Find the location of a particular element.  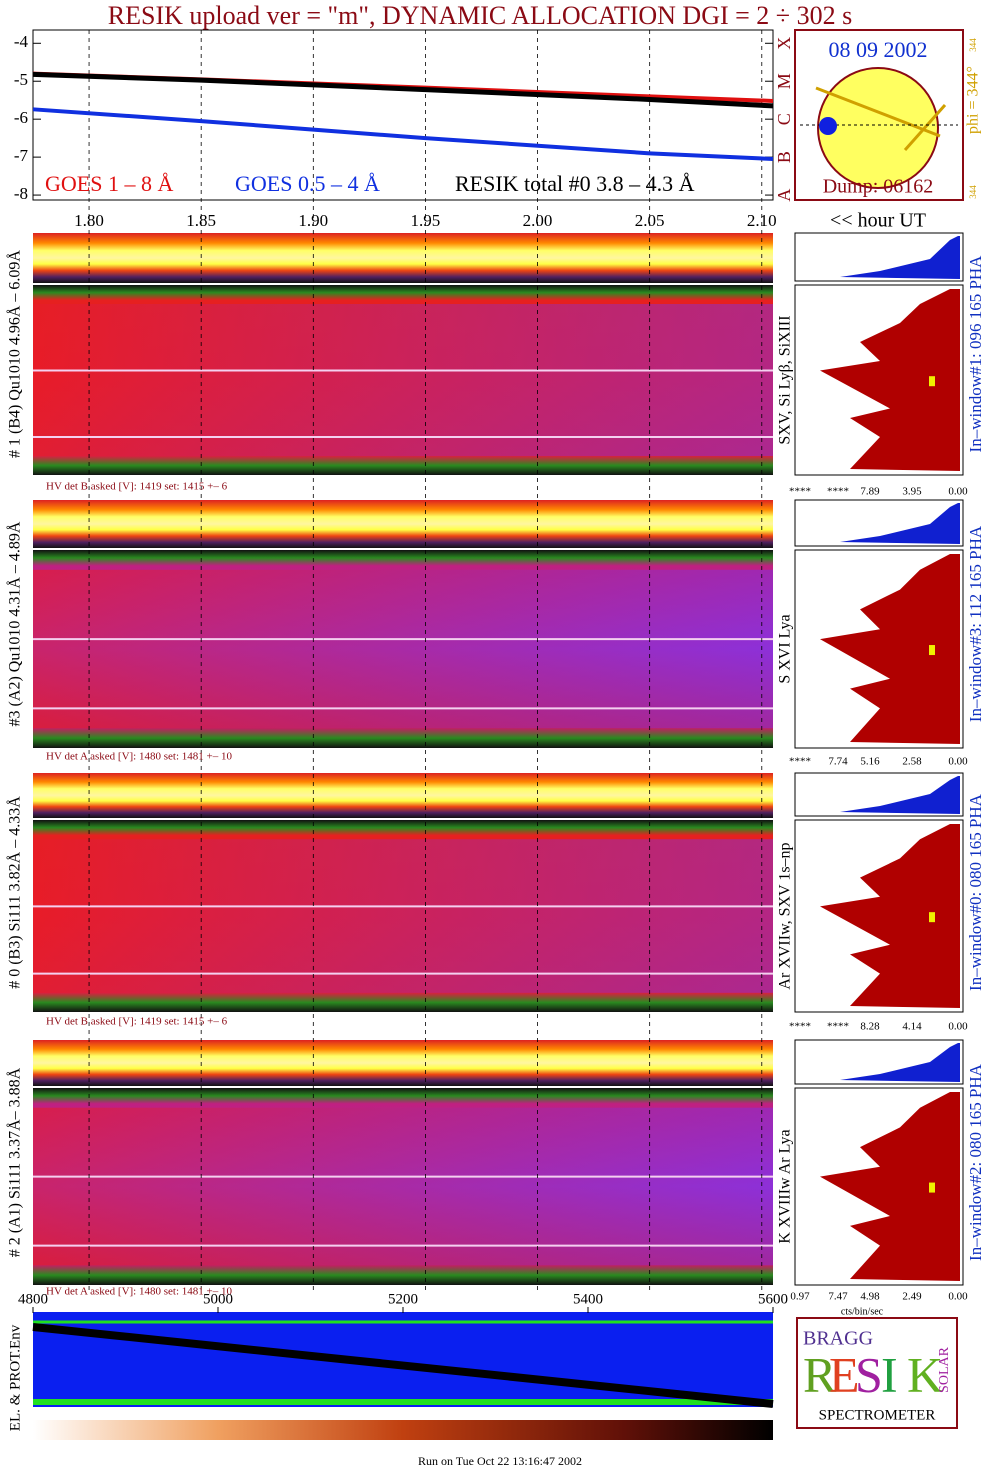

y-tick-label: -5 is located at coordinates (21, 79).